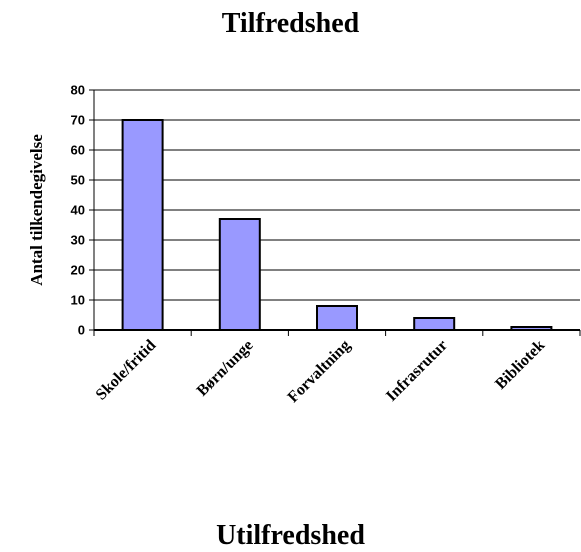  Describe the element at coordinates (78, 270) in the screenshot. I see `y-tick-label: 20` at that location.